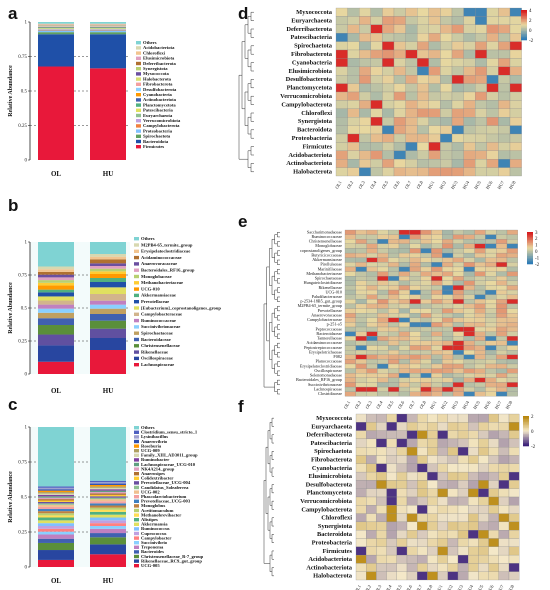 This screenshot has width=550, height=590. What do you see at coordinates (157, 478) in the screenshot?
I see `legend-label: Colidextribacter` at bounding box center [157, 478].